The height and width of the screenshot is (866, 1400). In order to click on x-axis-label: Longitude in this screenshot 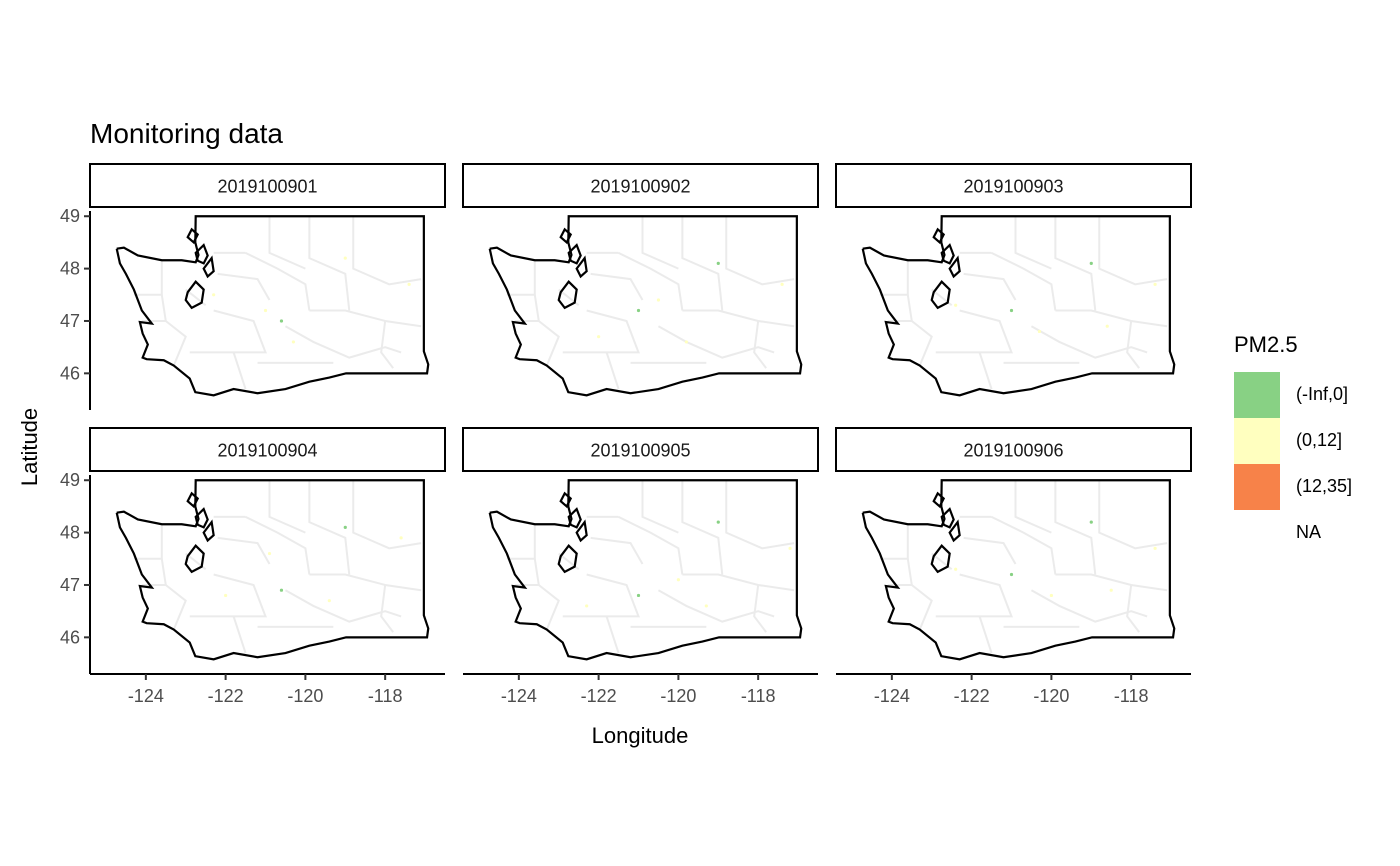, I will do `click(640, 735)`.